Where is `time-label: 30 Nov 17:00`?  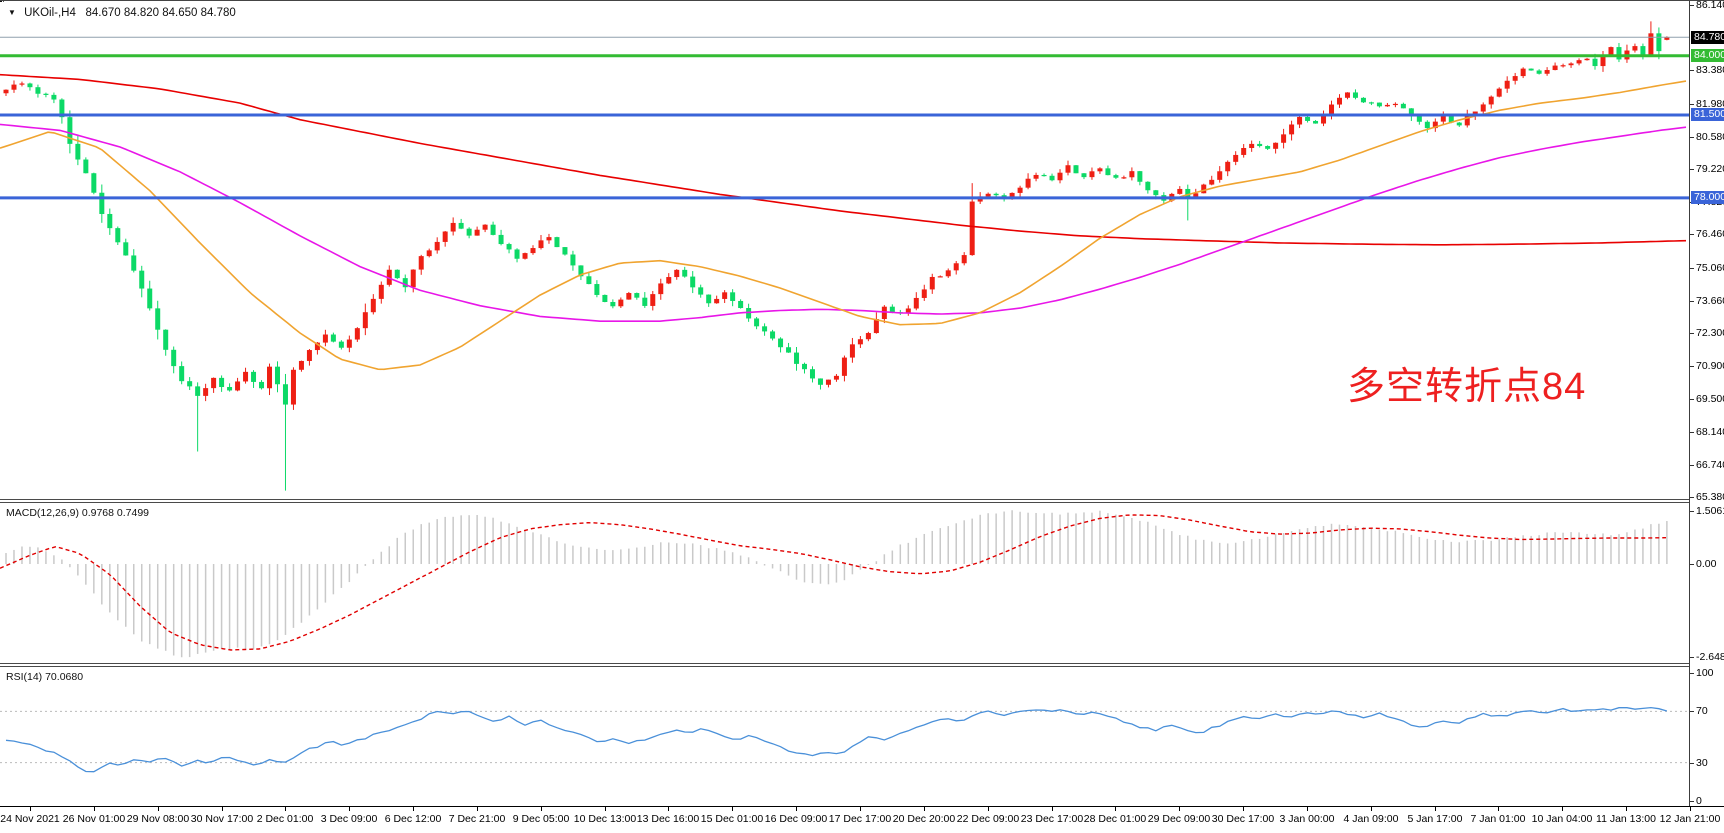
time-label: 30 Nov 17:00 is located at coordinates (222, 819).